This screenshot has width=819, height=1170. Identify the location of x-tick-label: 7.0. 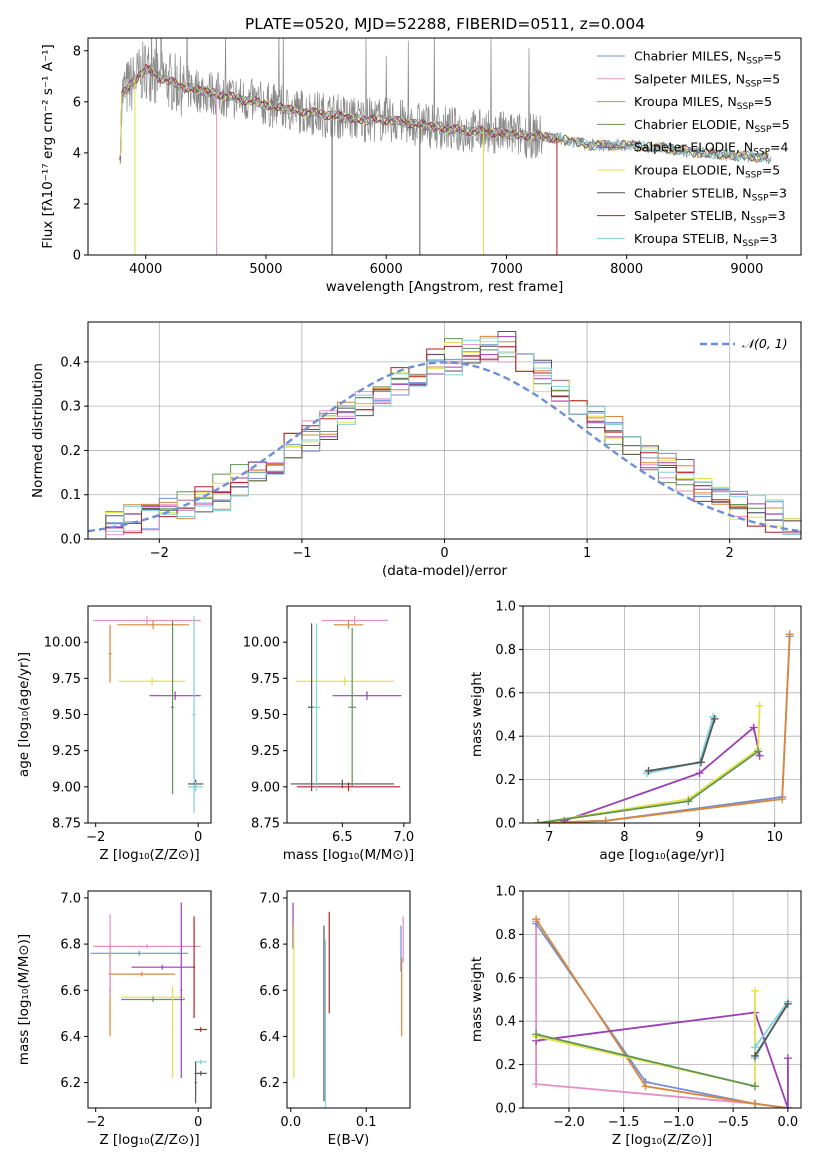
(404, 837).